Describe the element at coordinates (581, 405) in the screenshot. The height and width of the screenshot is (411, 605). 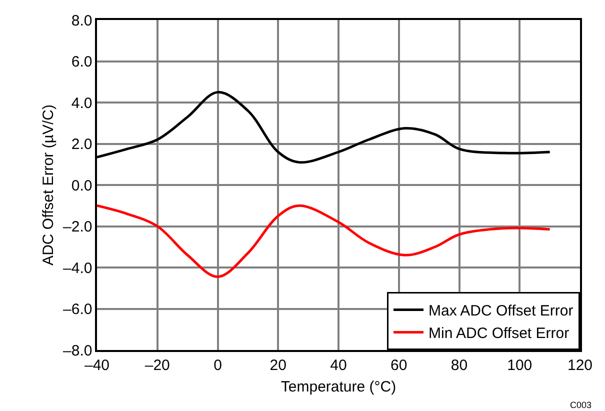
I see `text: C003` at that location.